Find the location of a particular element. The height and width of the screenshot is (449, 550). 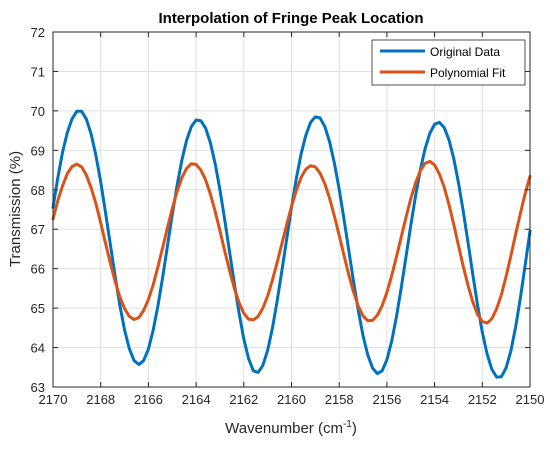

x-tick-label: 2168 is located at coordinates (100, 399).